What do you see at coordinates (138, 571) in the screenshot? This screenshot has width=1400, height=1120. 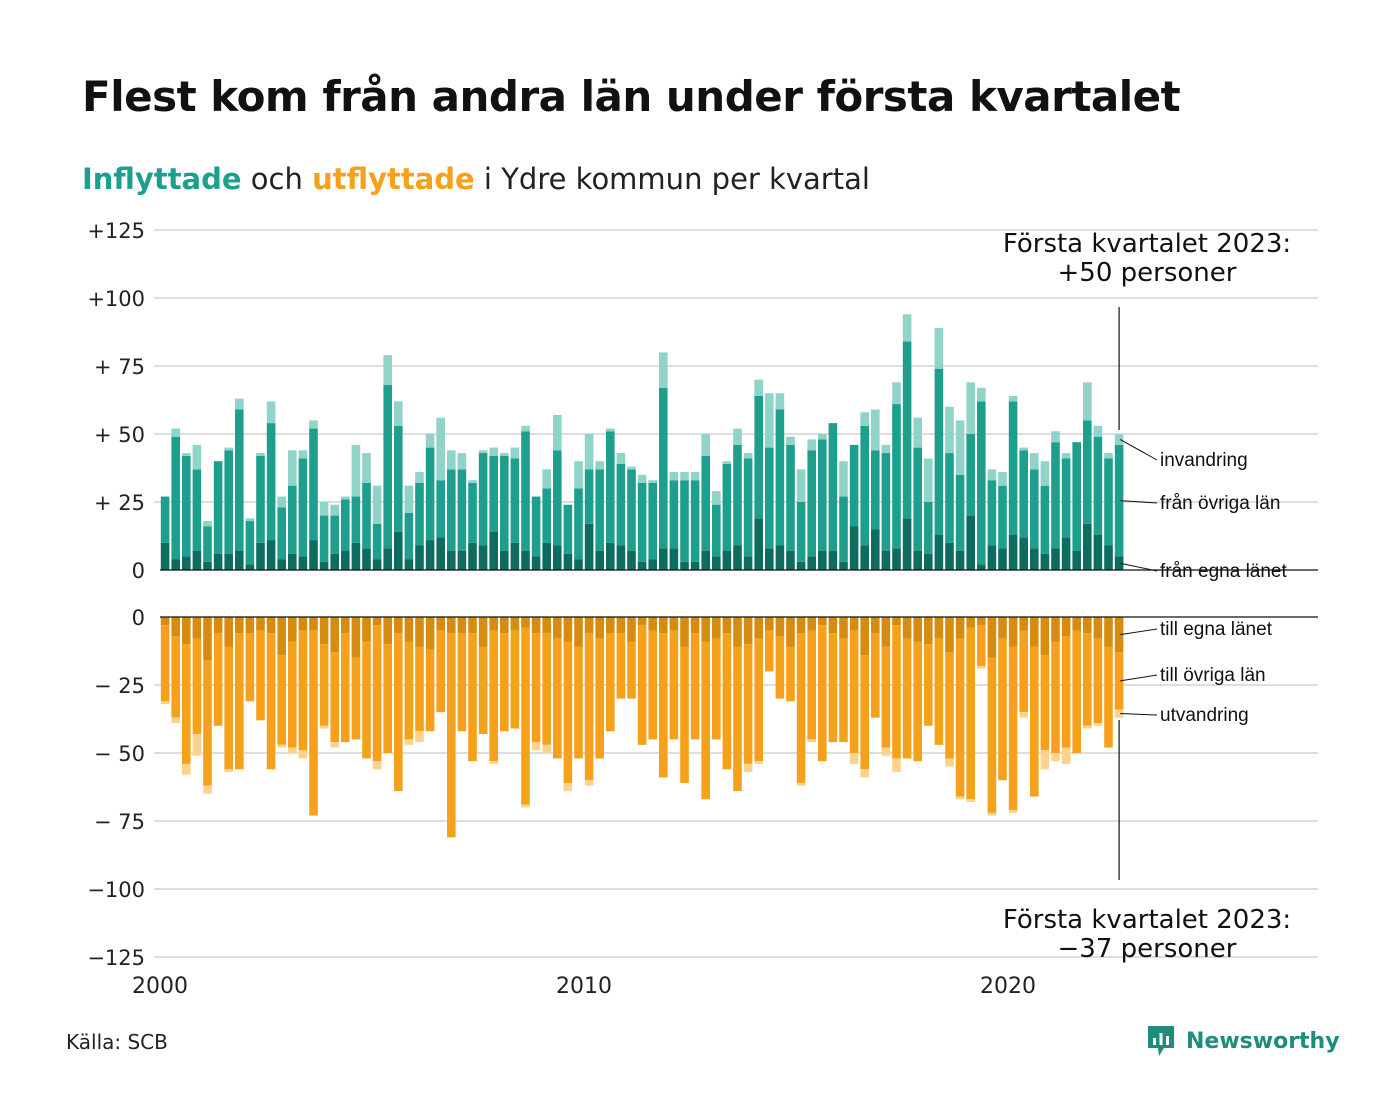 I see `y-tick-label: 0` at bounding box center [138, 571].